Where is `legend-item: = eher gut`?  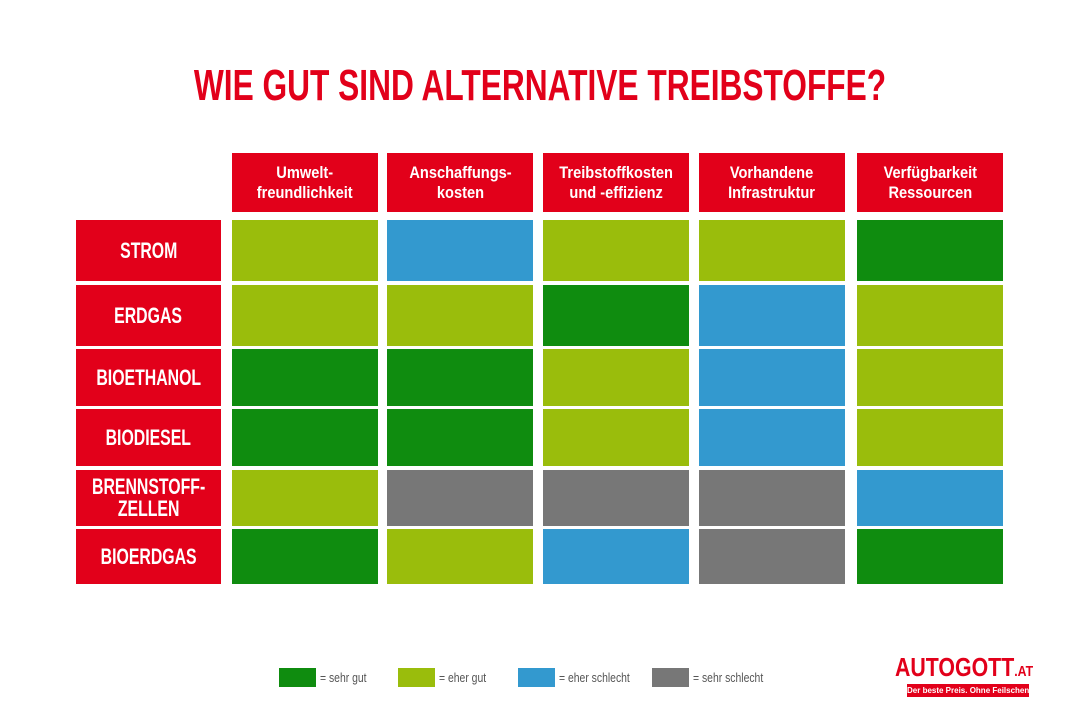
legend-item: = eher gut is located at coordinates (448, 677).